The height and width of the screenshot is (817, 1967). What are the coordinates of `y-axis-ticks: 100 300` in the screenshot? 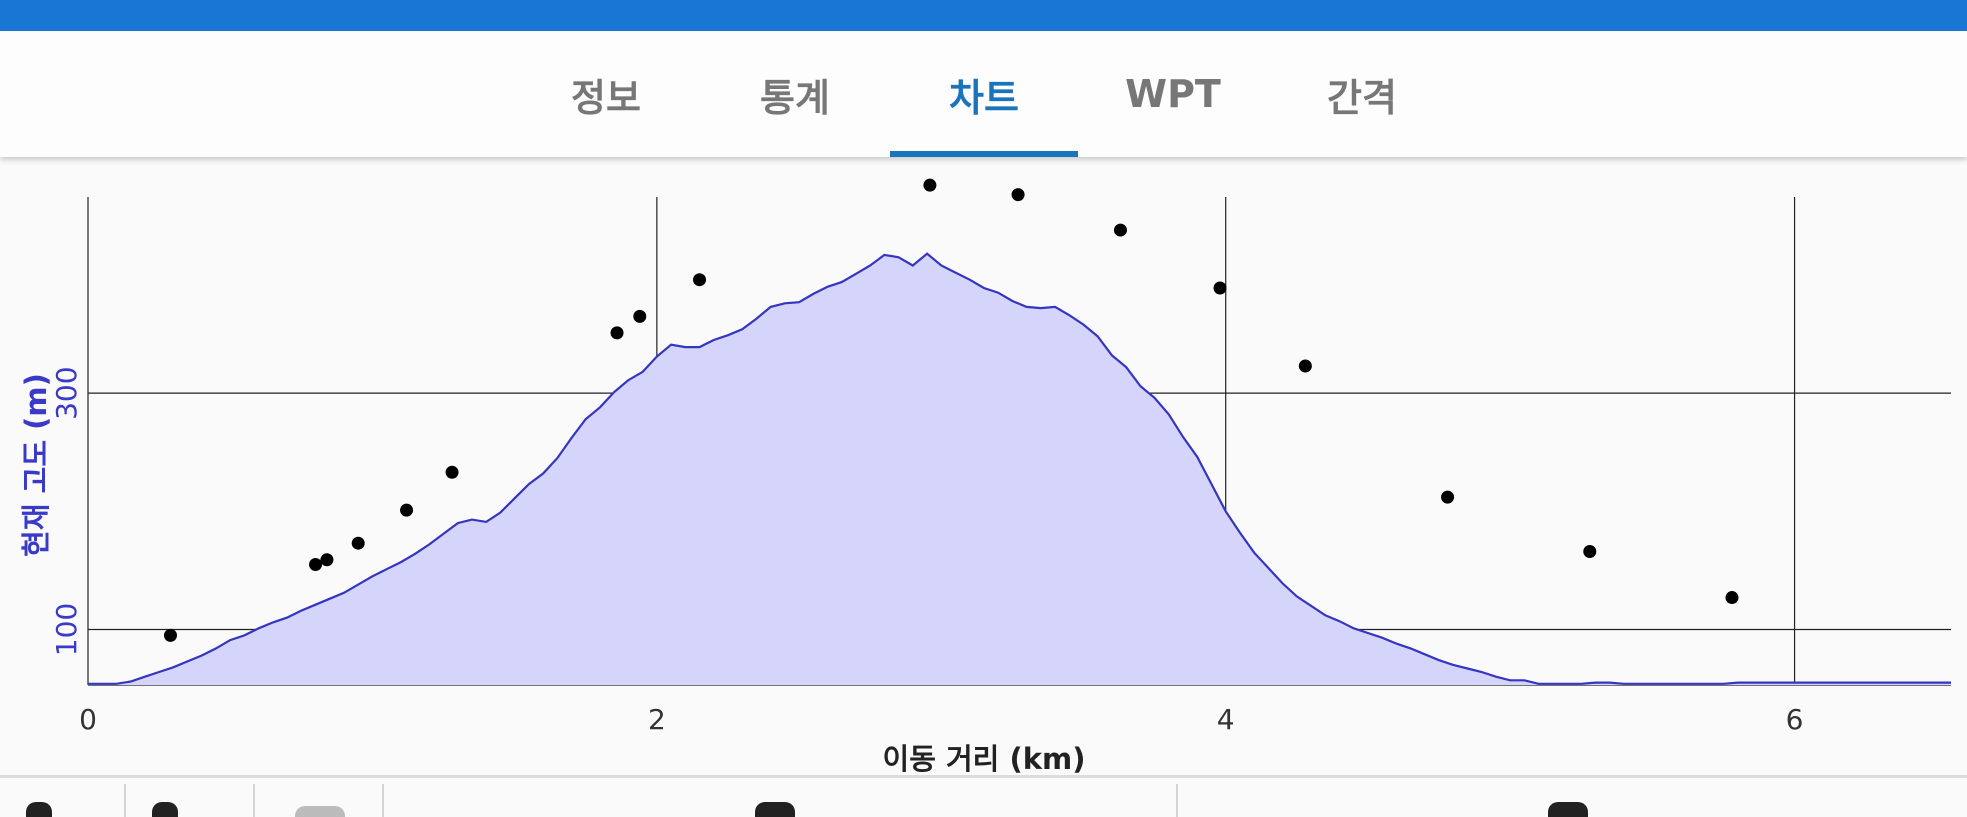 It's located at (66, 511).